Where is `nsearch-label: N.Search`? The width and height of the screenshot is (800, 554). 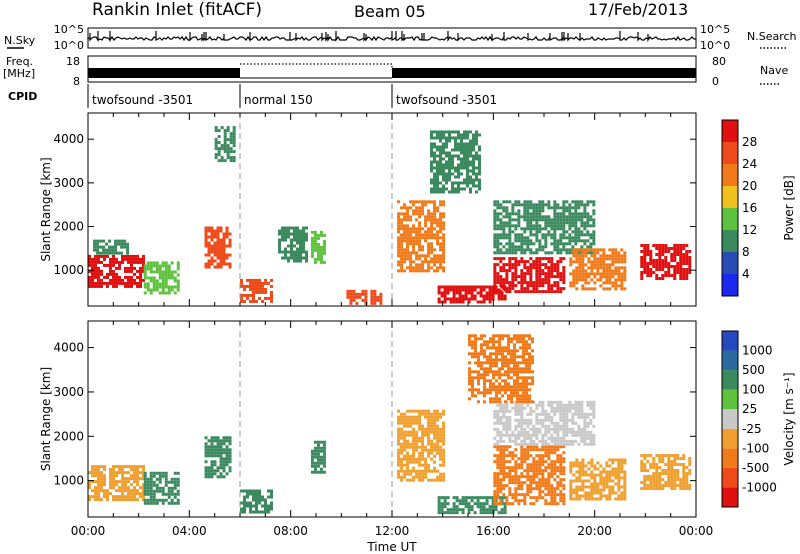 nsearch-label: N.Search is located at coordinates (772, 36).